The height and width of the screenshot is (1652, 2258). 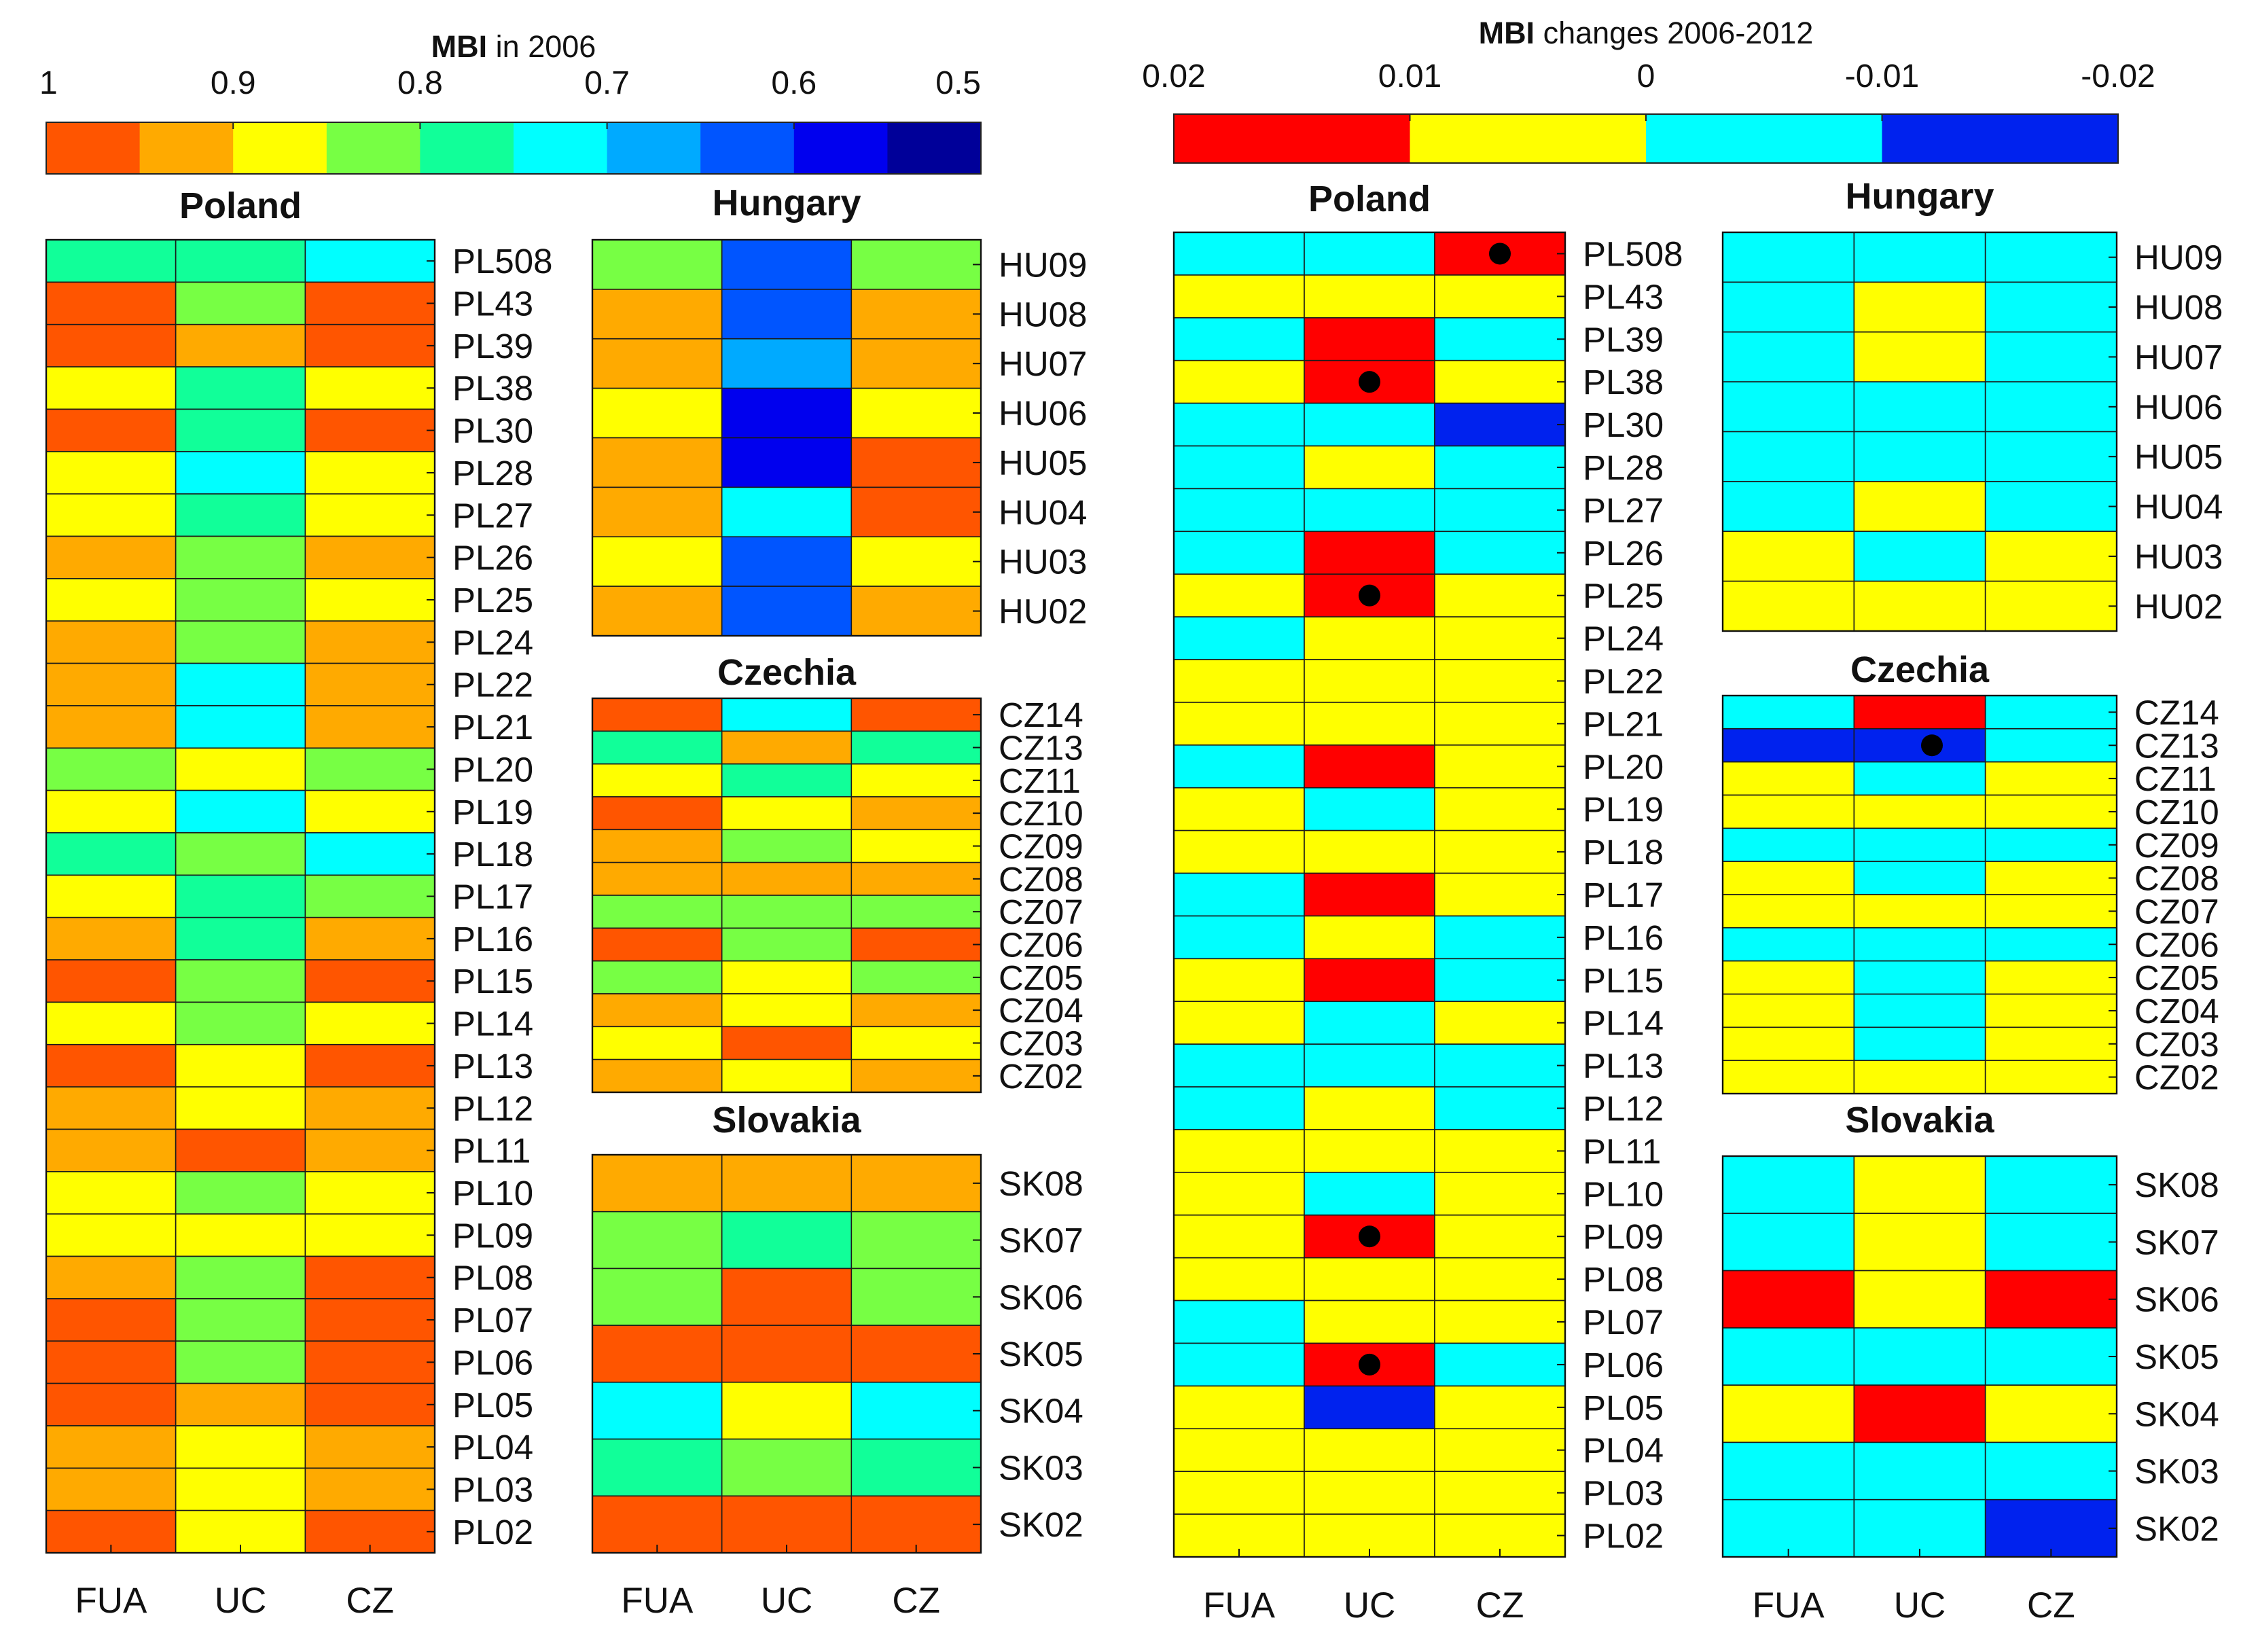 What do you see at coordinates (492, 981) in the screenshot?
I see `row-label: PL15` at bounding box center [492, 981].